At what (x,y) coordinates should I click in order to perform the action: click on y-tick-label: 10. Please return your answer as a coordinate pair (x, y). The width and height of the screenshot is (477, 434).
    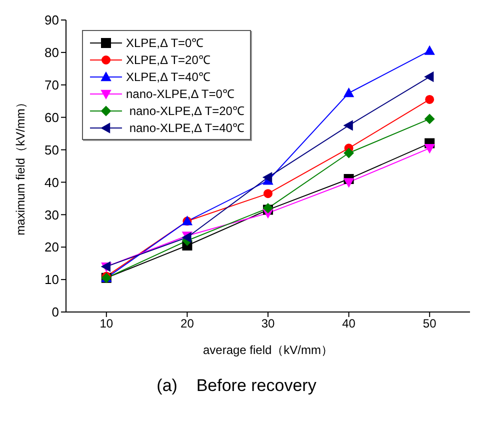
    Looking at the image, I should click on (51, 280).